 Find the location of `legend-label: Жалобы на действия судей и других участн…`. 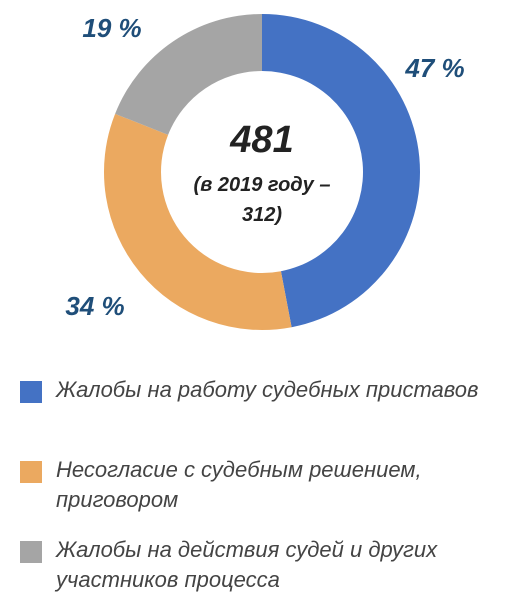

legend-label: Жалобы на действия судей и других участн… is located at coordinates (247, 564).